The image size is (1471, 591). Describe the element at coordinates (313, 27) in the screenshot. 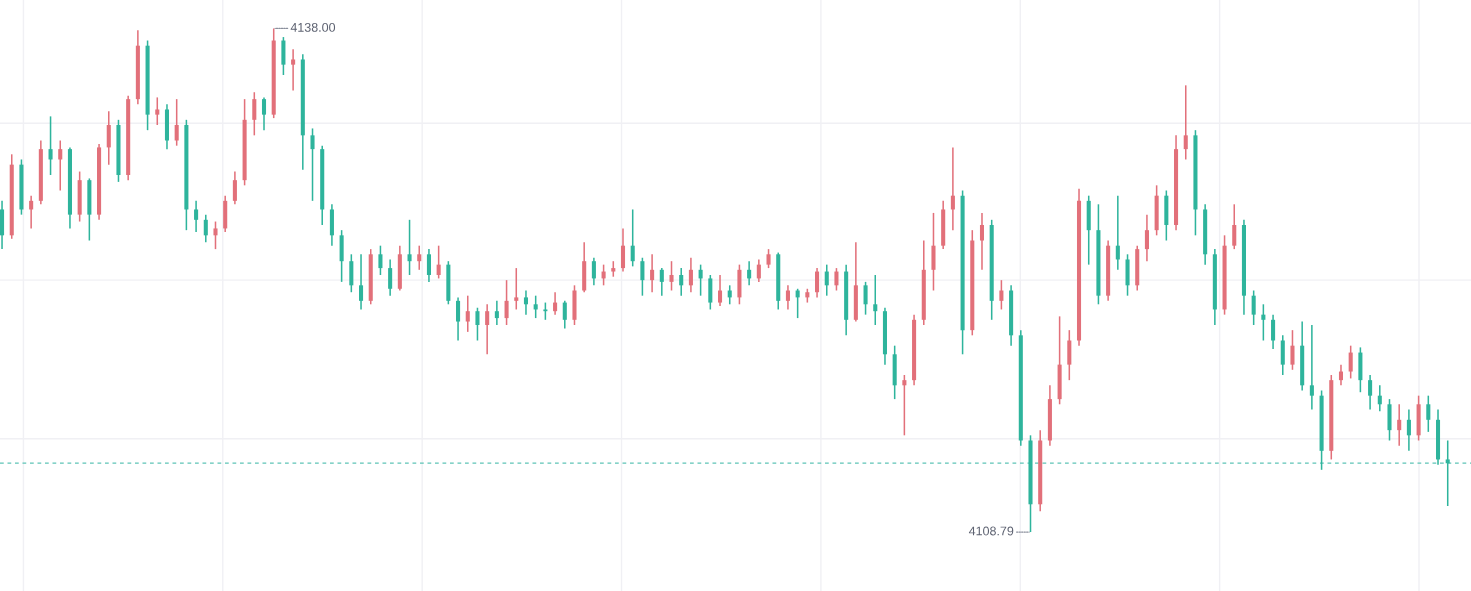

I see `annotation: 4138.00` at that location.